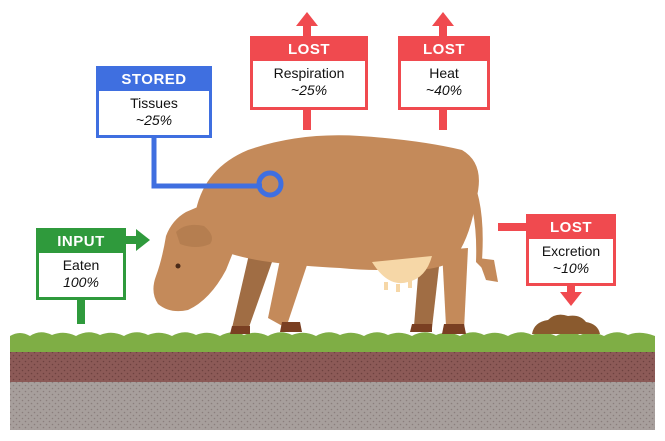 The height and width of the screenshot is (441, 665). What do you see at coordinates (332, 342) in the screenshot?
I see `grass-strip` at bounding box center [332, 342].